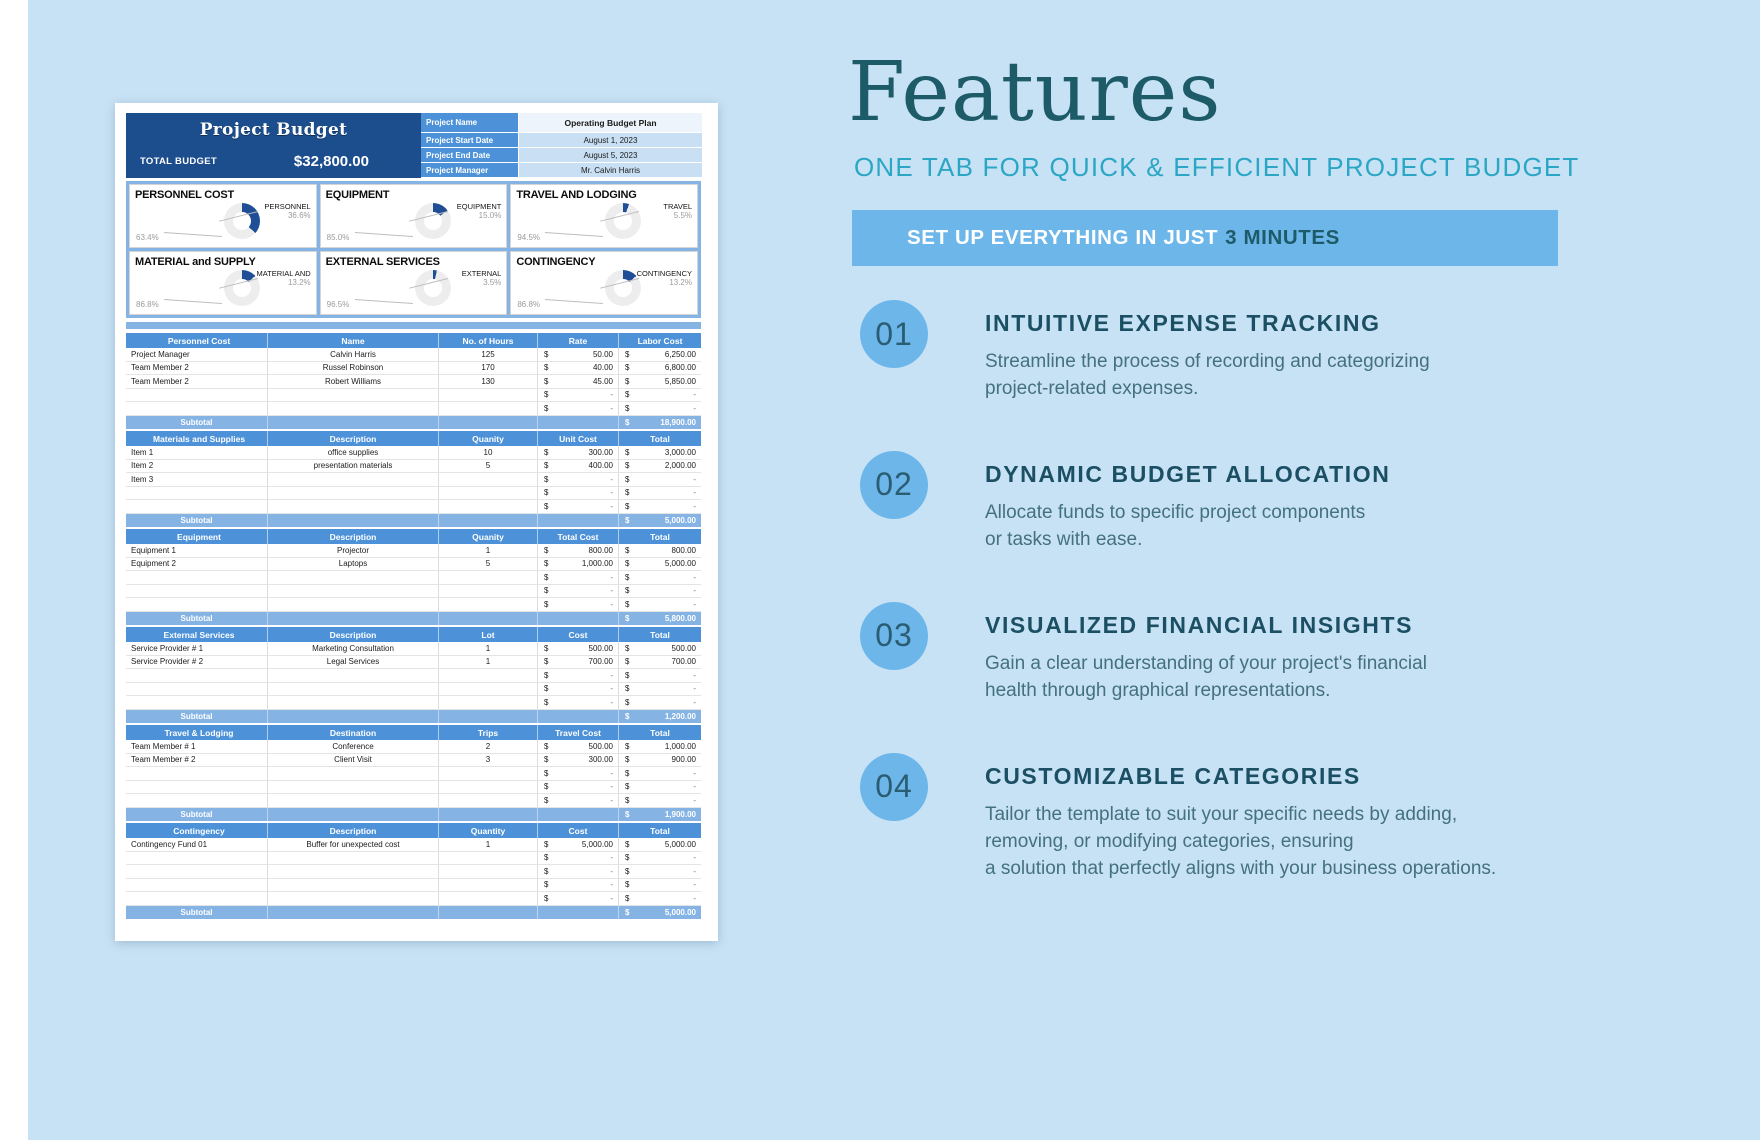  What do you see at coordinates (197, 536) in the screenshot?
I see `column-header: Equipment` at bounding box center [197, 536].